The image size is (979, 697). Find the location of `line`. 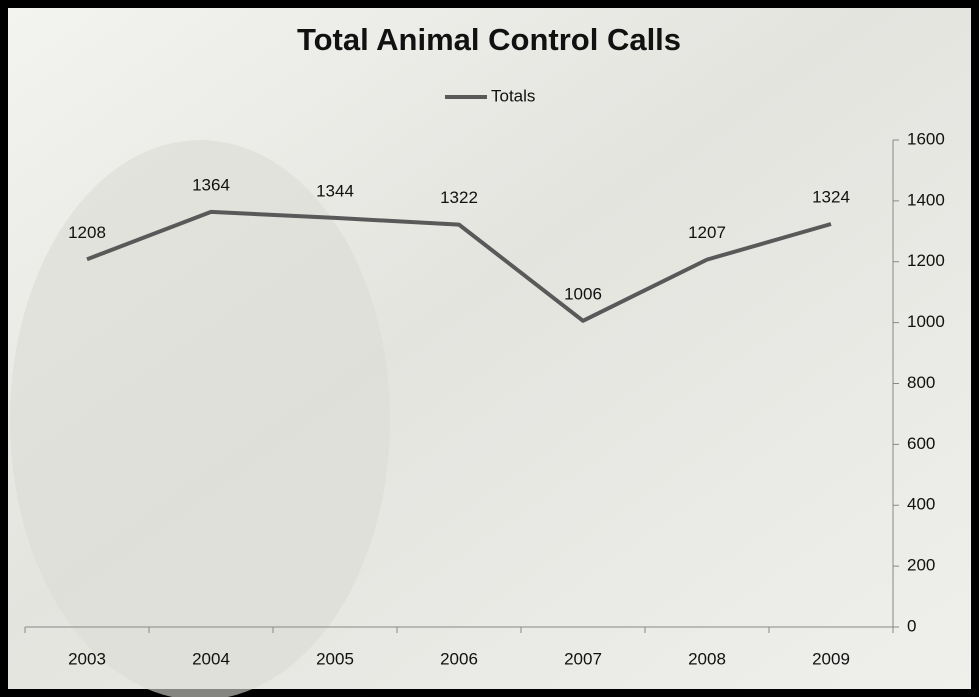

line is located at coordinates (459, 266).